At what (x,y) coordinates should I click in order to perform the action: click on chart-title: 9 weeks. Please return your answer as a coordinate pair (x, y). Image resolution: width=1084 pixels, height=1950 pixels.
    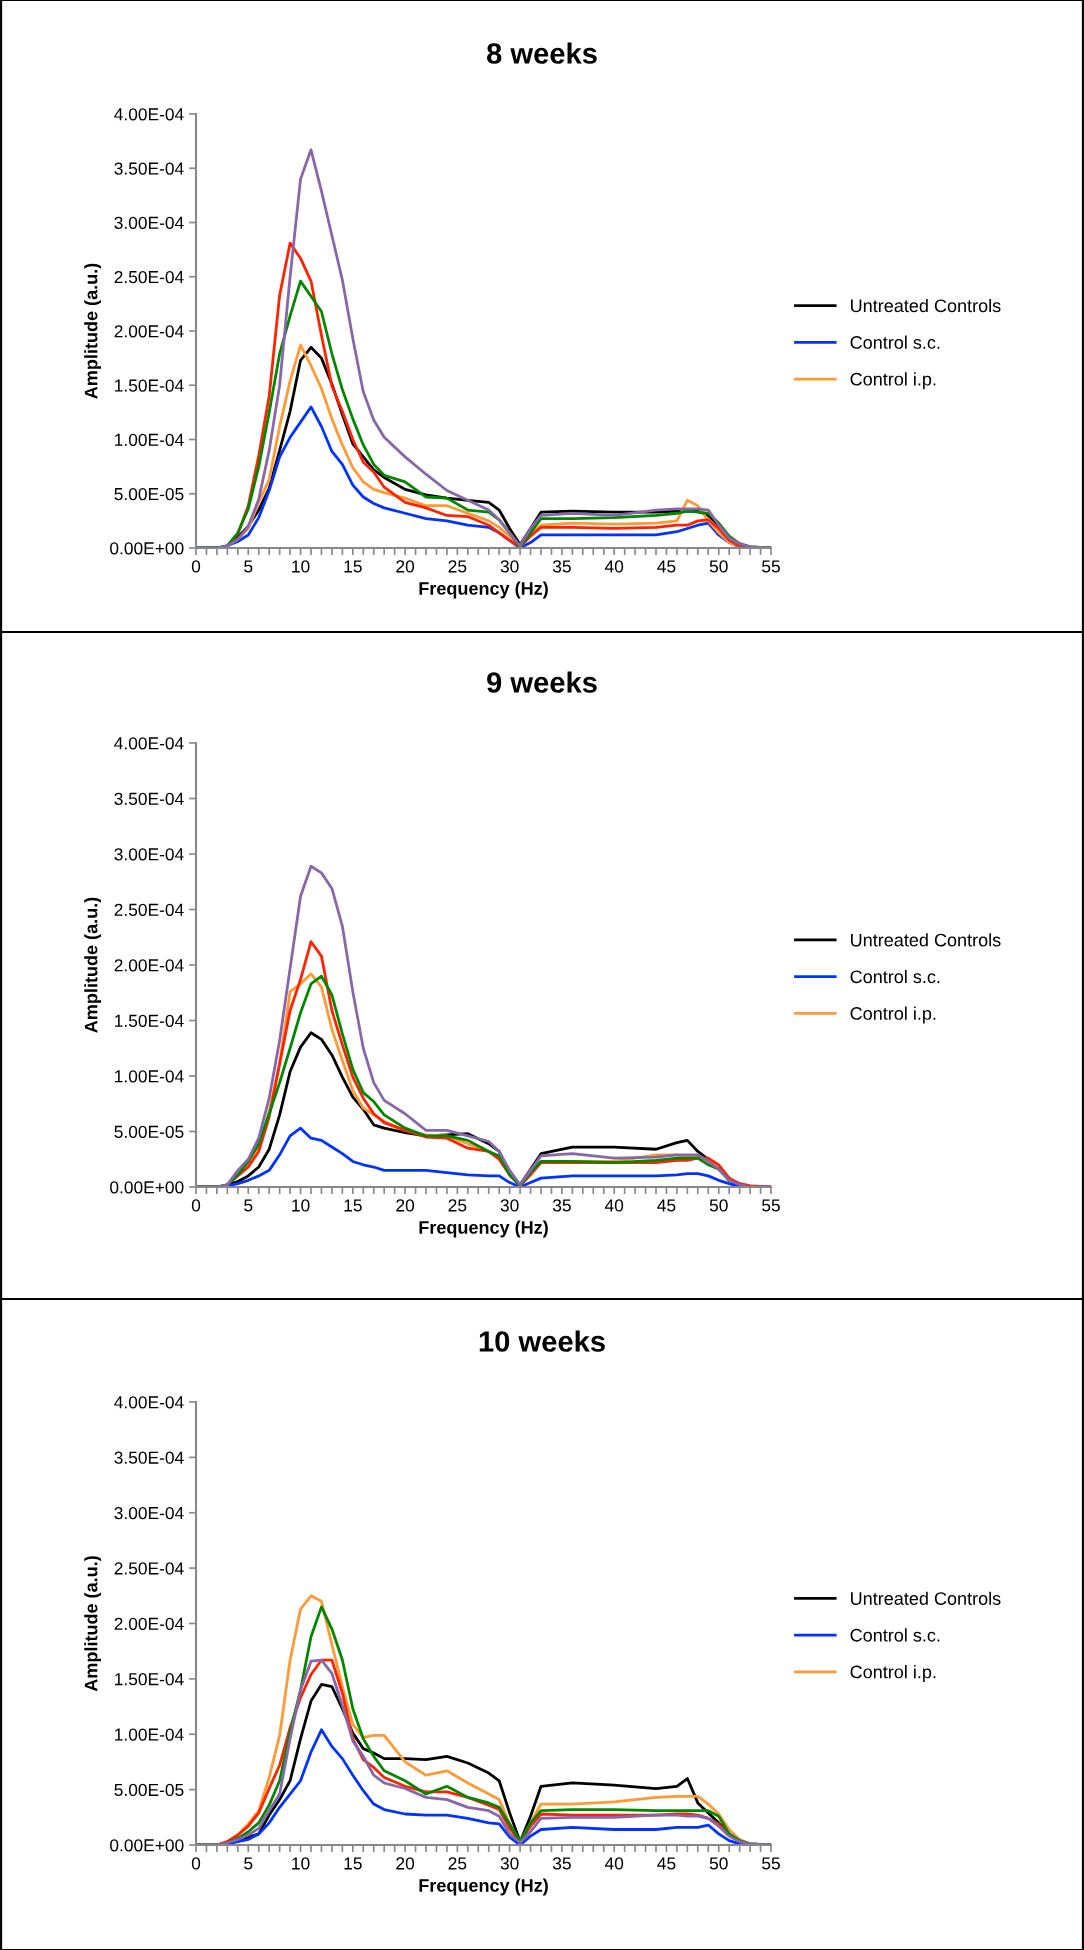
    Looking at the image, I should click on (542, 682).